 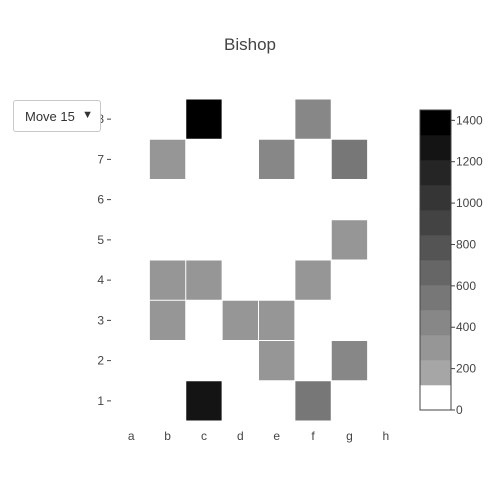 I want to click on chart-title: Bishop, so click(x=250, y=44).